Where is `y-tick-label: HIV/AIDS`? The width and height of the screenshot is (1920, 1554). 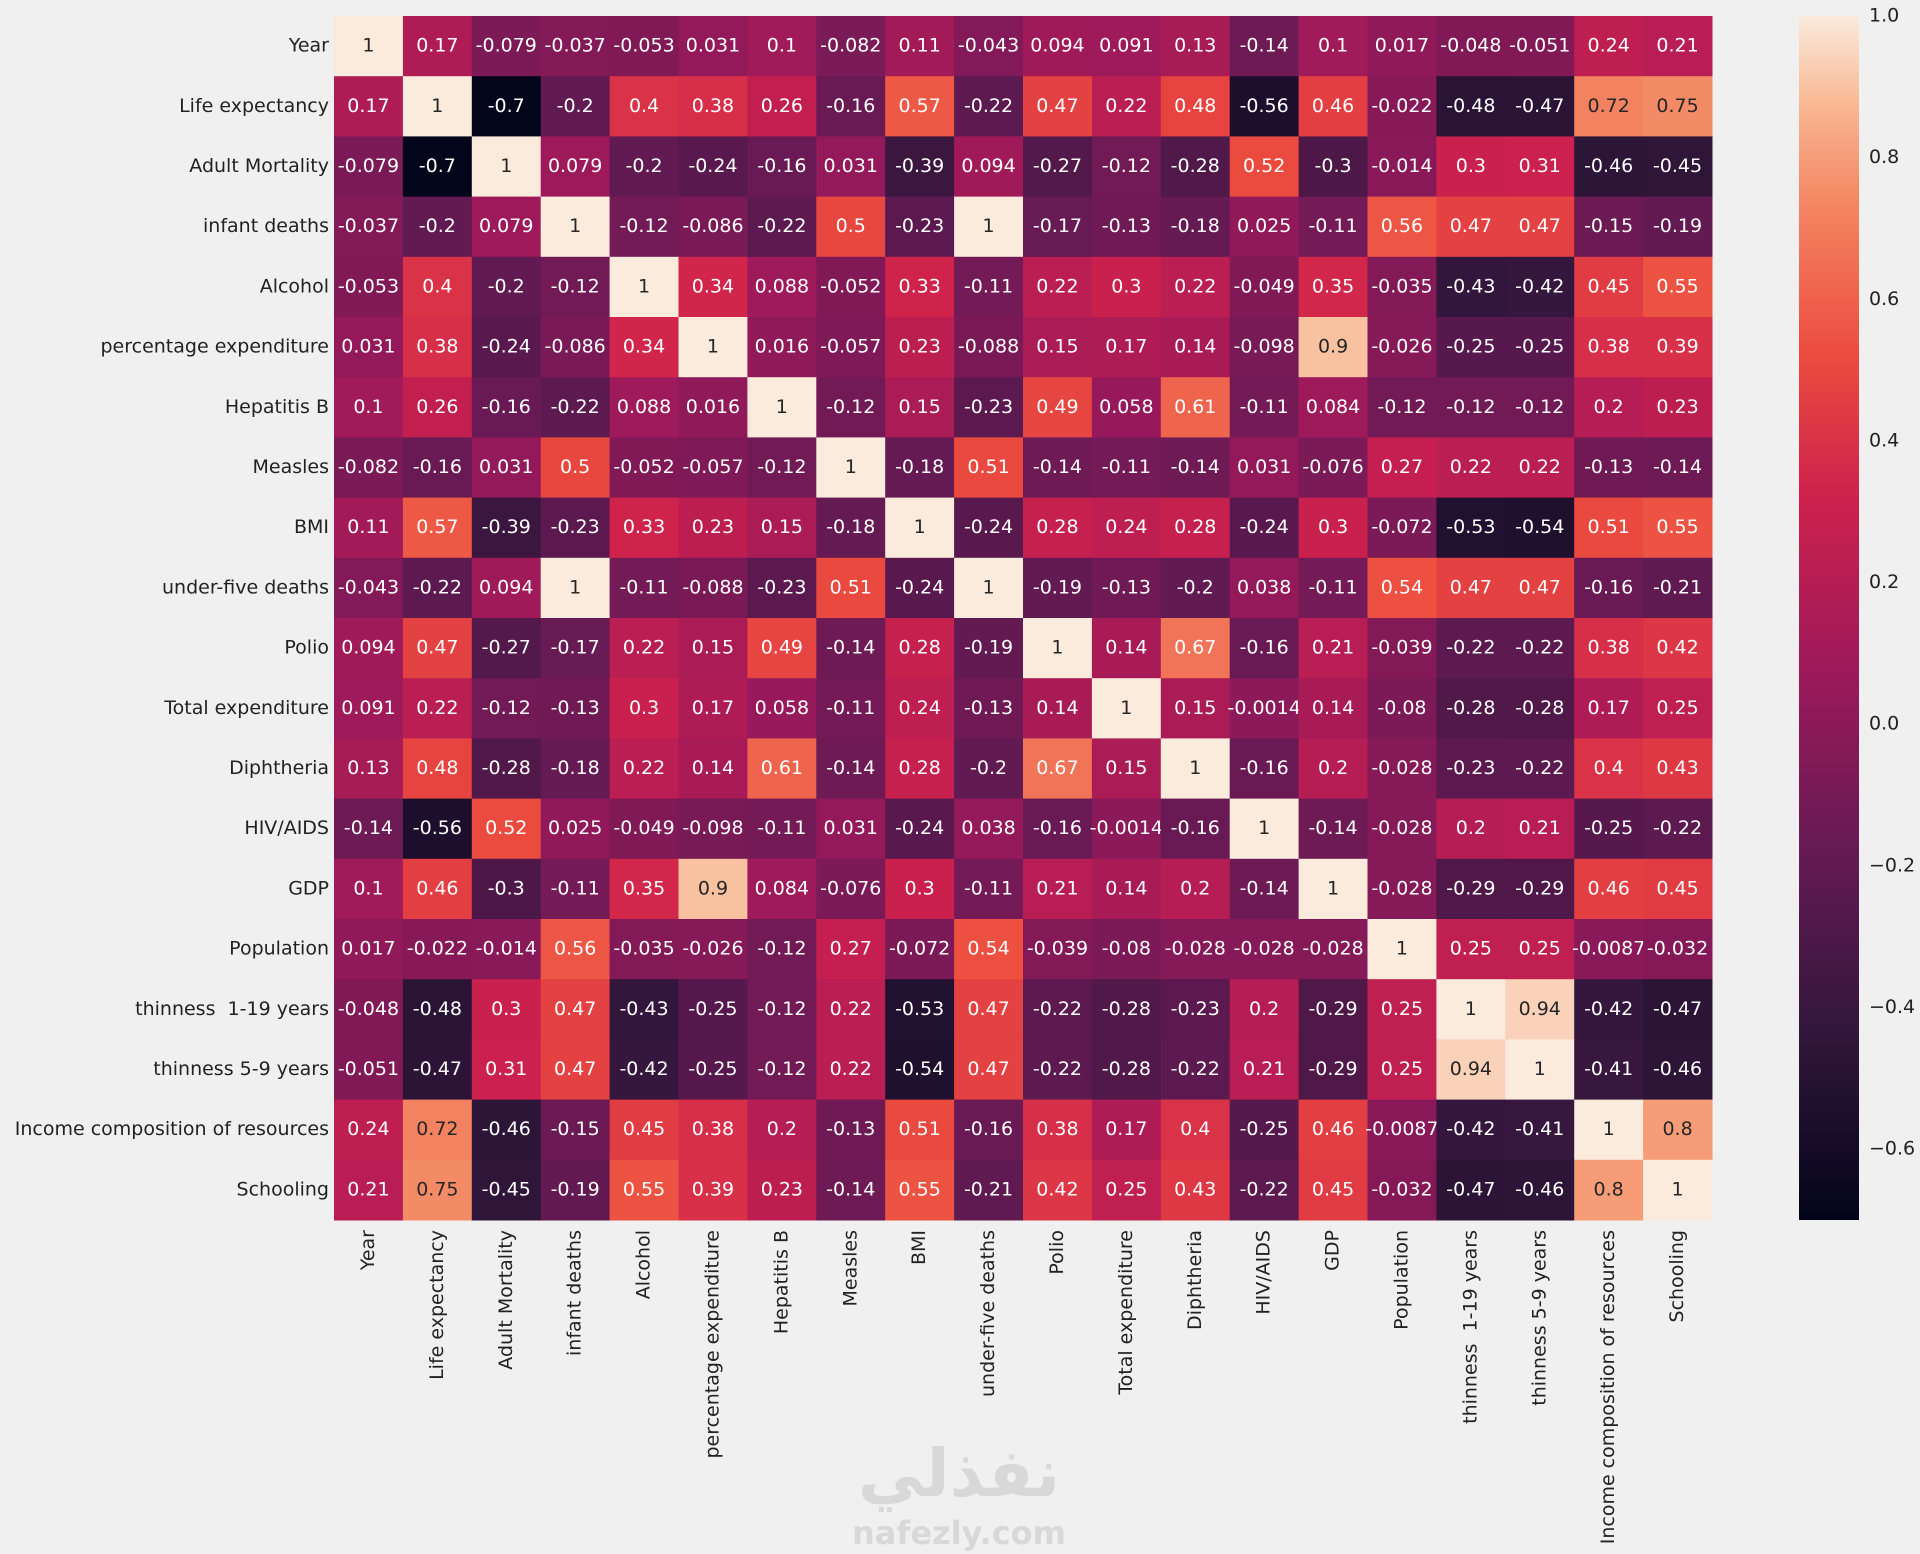
y-tick-label: HIV/AIDS is located at coordinates (286, 828).